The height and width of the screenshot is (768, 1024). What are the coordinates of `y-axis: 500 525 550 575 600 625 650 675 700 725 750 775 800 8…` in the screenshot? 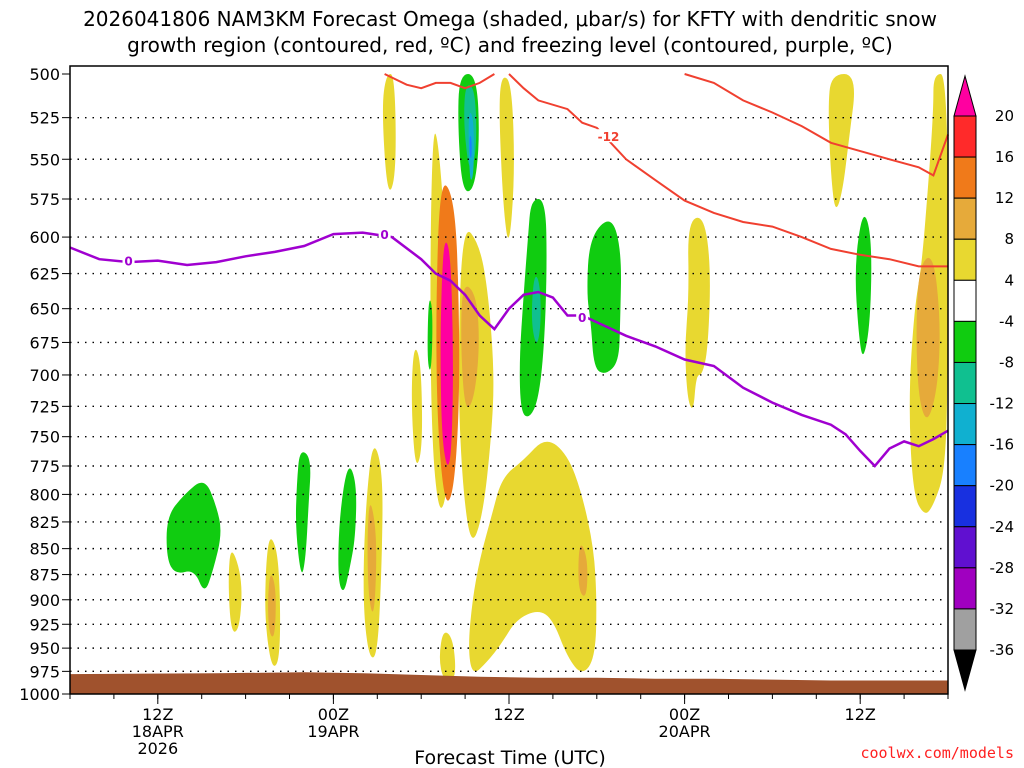 It's located at (44, 384).